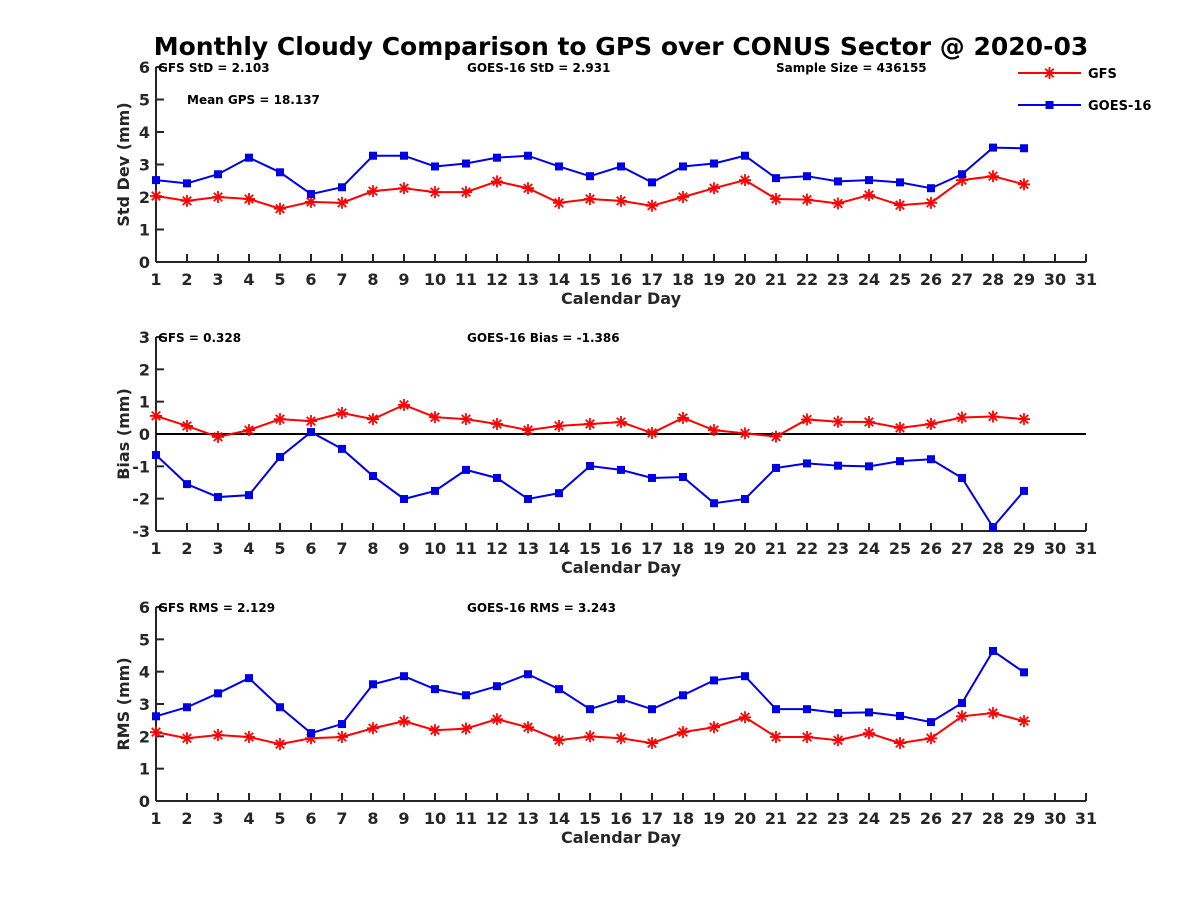 Image resolution: width=1200 pixels, height=900 pixels. Describe the element at coordinates (621, 279) in the screenshot. I see `x-tick-label: 16` at that location.